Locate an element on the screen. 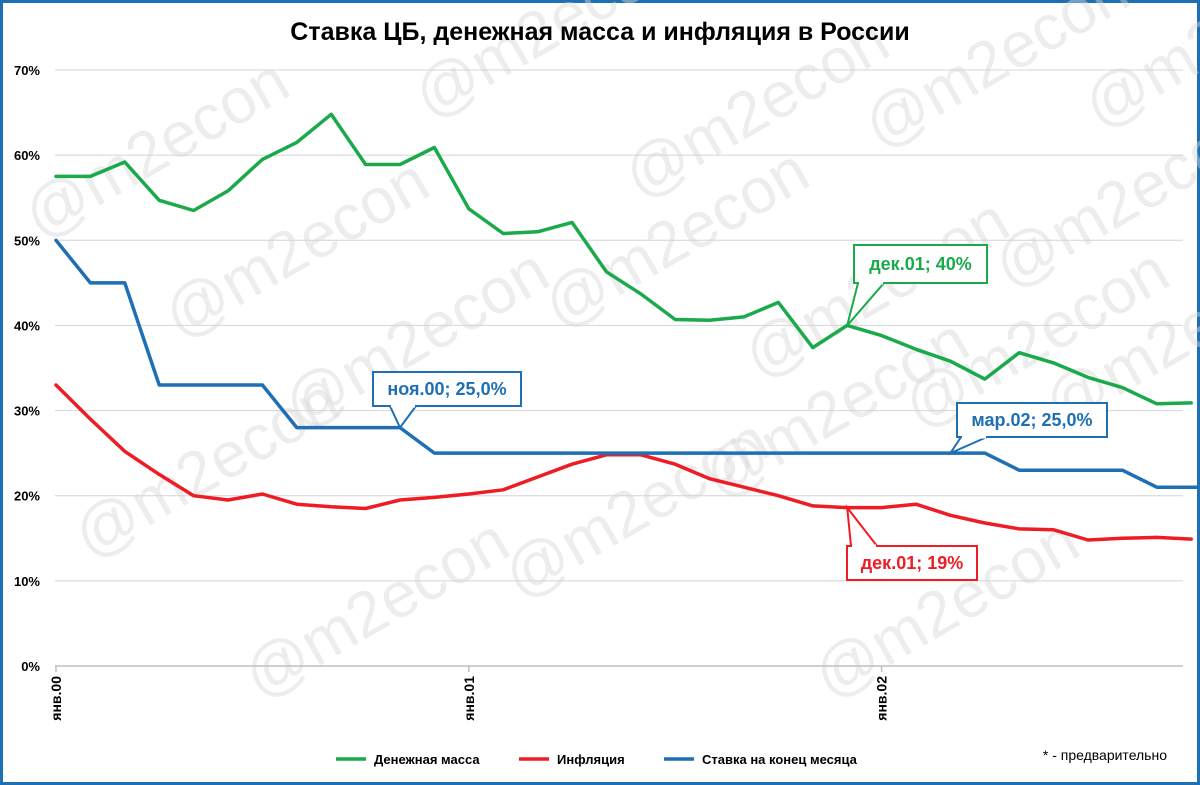 The image size is (1200, 785). callout-label: дек.01; 40% is located at coordinates (920, 264).